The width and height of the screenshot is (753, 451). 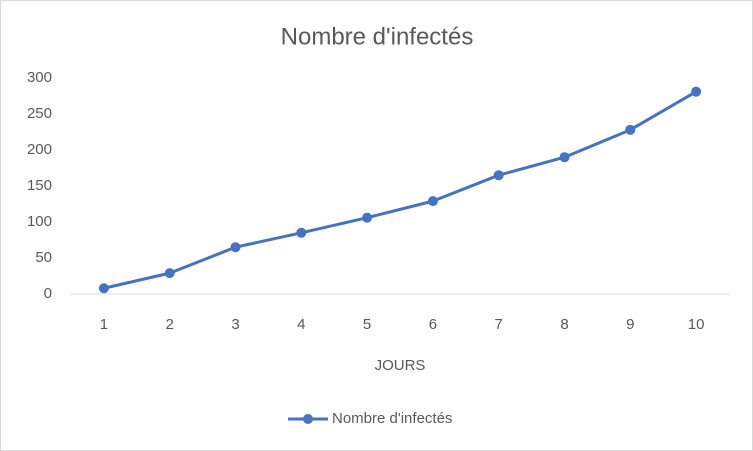 What do you see at coordinates (392, 418) in the screenshot?
I see `legend-label: Nombre d'infectés` at bounding box center [392, 418].